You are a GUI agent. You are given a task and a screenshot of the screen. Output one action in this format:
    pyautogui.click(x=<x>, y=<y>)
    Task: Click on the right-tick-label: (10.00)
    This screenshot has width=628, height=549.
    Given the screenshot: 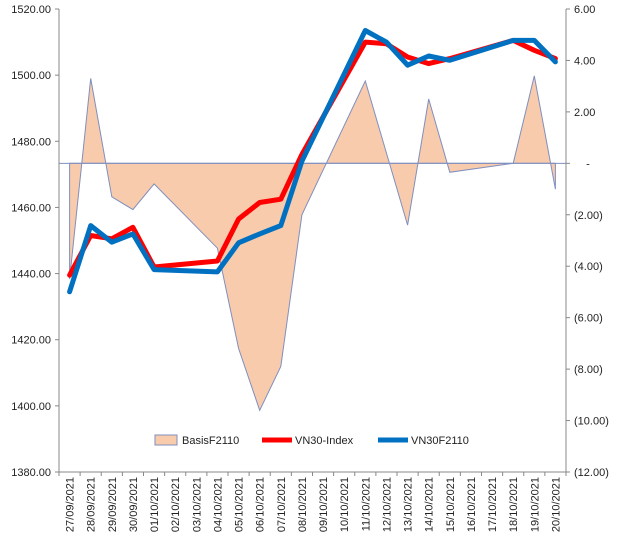 What is the action you would take?
    pyautogui.click(x=591, y=422)
    